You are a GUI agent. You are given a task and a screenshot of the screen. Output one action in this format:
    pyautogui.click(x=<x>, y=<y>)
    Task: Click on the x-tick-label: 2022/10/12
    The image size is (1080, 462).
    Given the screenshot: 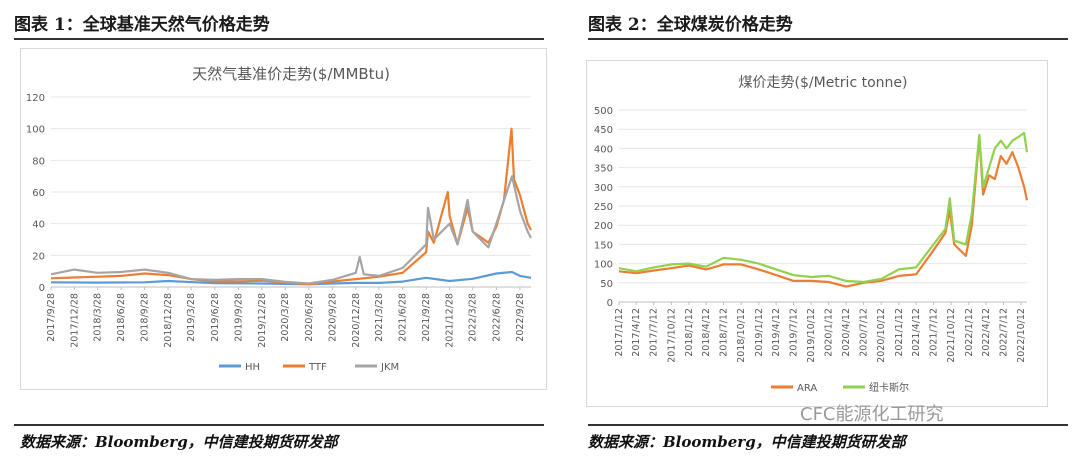 What is the action you would take?
    pyautogui.click(x=1021, y=335)
    